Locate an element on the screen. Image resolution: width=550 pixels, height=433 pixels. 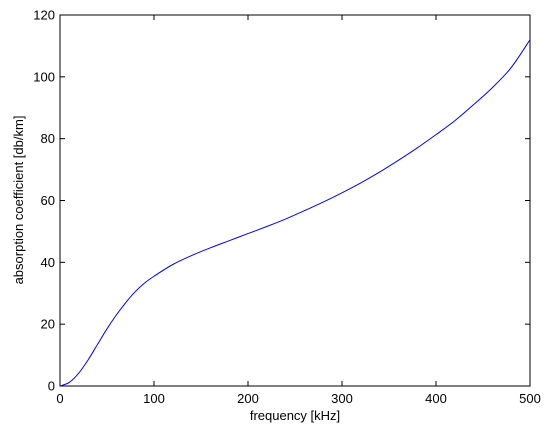
x-tick-label: 400 is located at coordinates (436, 398).